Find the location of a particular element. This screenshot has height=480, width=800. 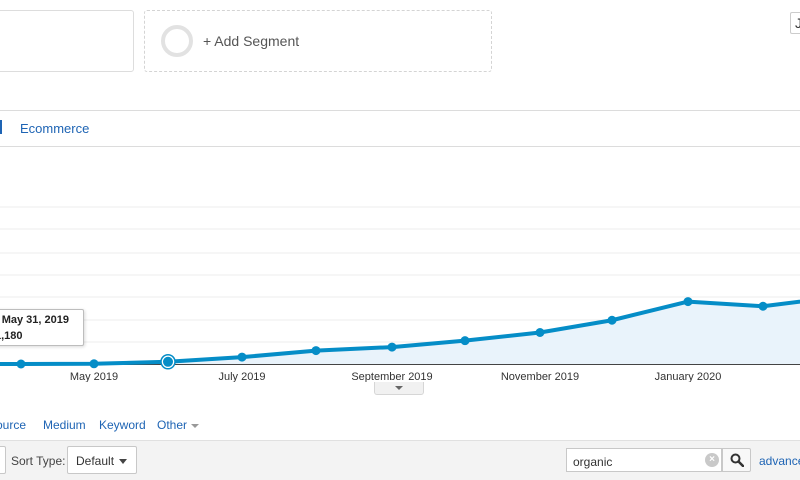

segment-all-users is located at coordinates (67, 41).